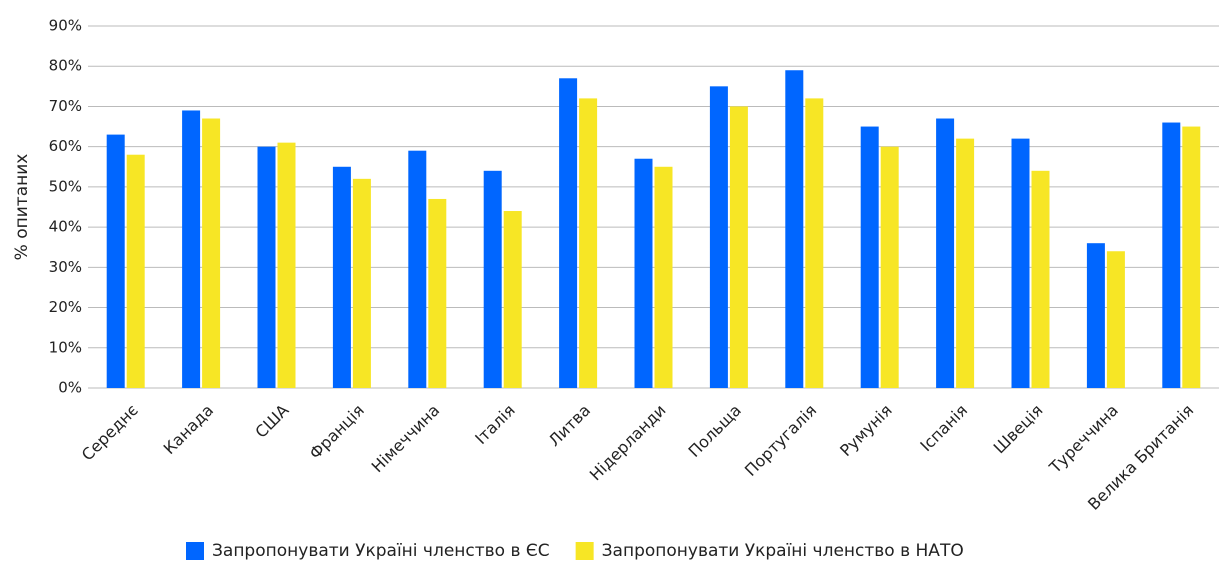 This screenshot has height=562, width=1219. What do you see at coordinates (1083, 439) in the screenshot?
I see `x-tick-label: Туреччина` at bounding box center [1083, 439].